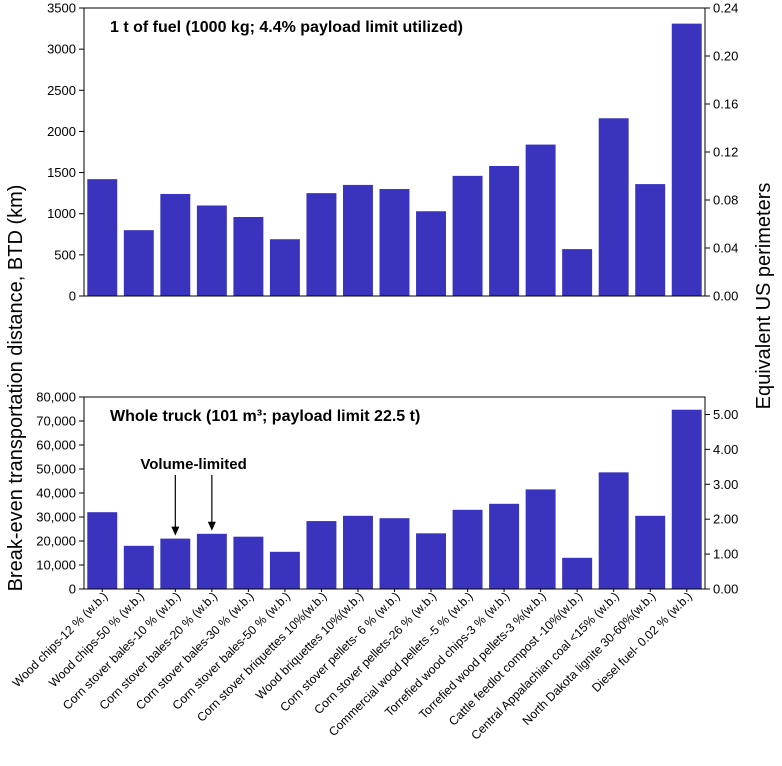 The height and width of the screenshot is (766, 782). What do you see at coordinates (65, 254) in the screenshot?
I see `top-ytick-left-label: 500` at bounding box center [65, 254].